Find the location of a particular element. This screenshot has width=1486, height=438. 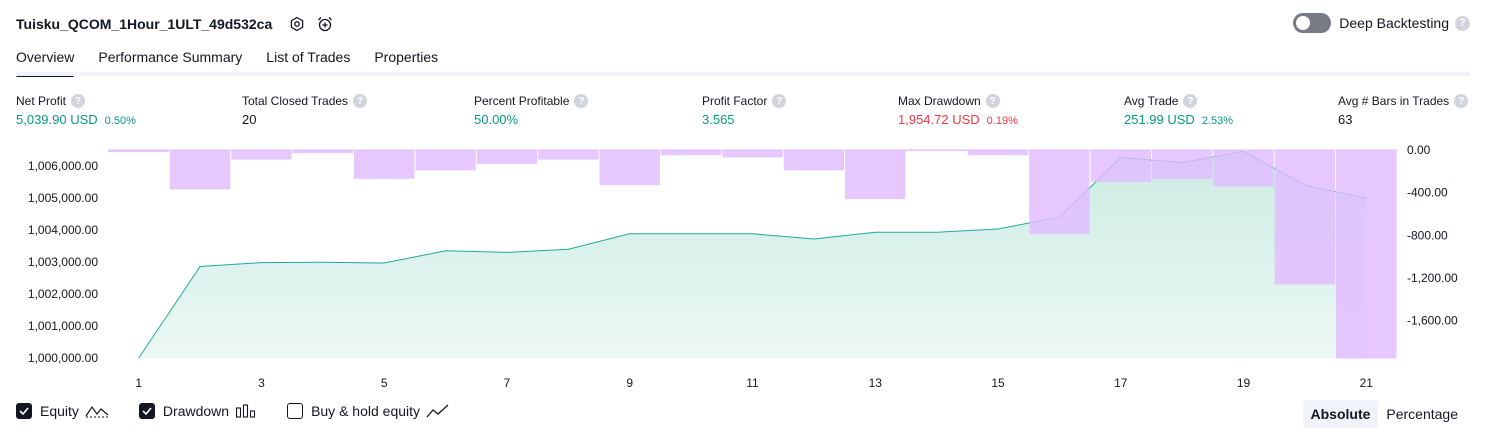

mode-absolute: Absolute is located at coordinates (1340, 414).